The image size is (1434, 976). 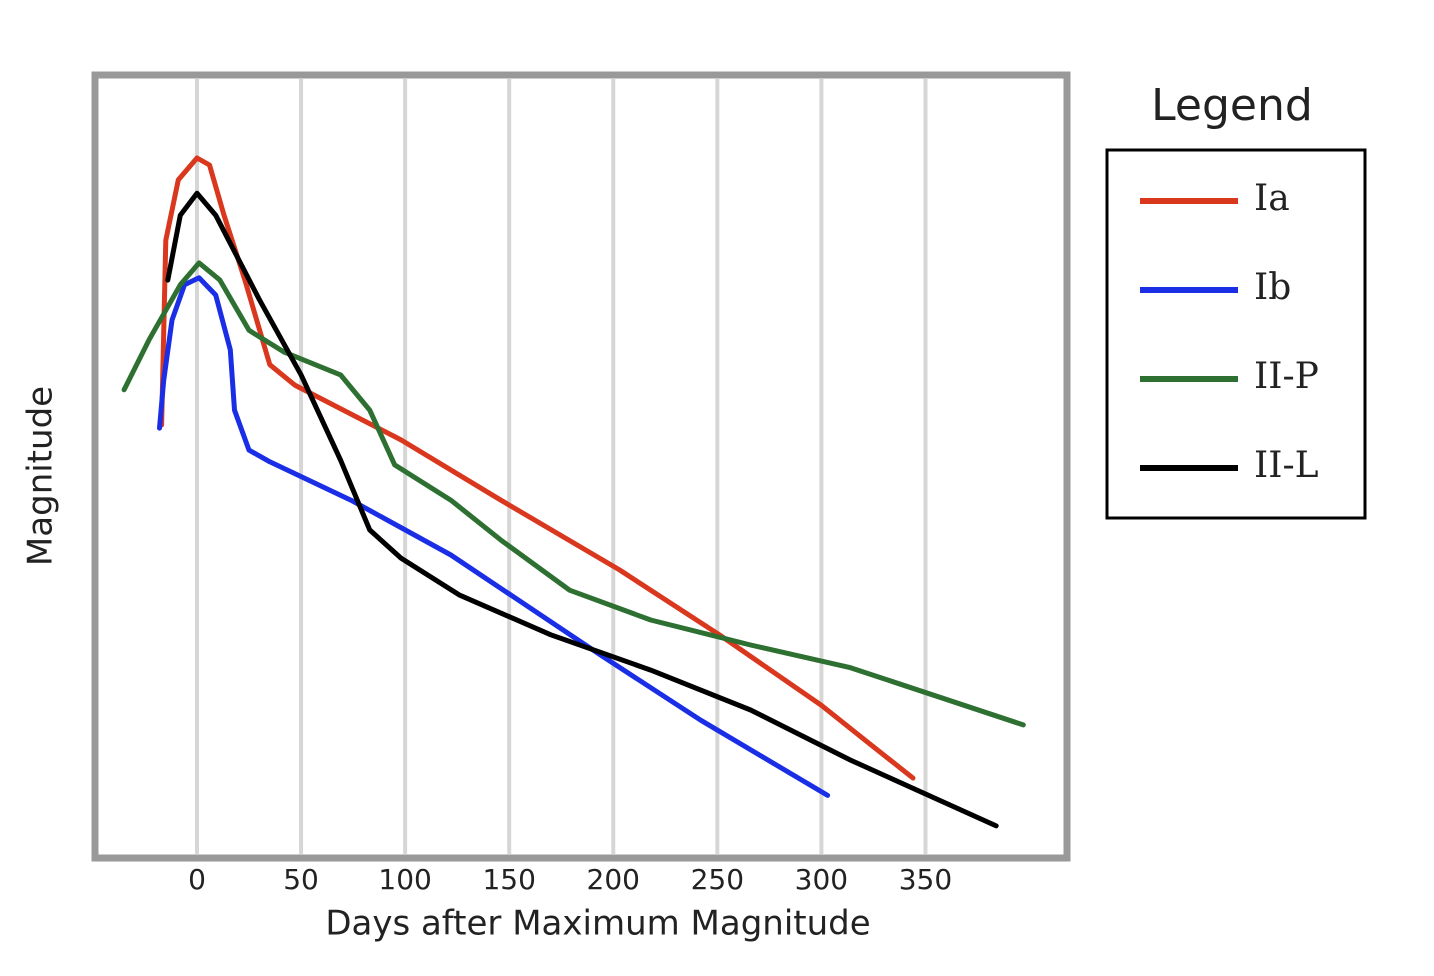 I want to click on legend-title: Legend, so click(x=1232, y=105).